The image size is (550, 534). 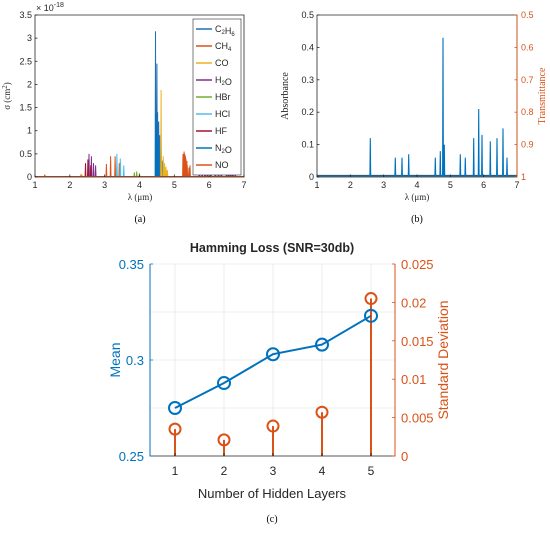 What do you see at coordinates (135, 360) in the screenshot?
I see `panel-c-y-tick-label: 0.3` at bounding box center [135, 360].